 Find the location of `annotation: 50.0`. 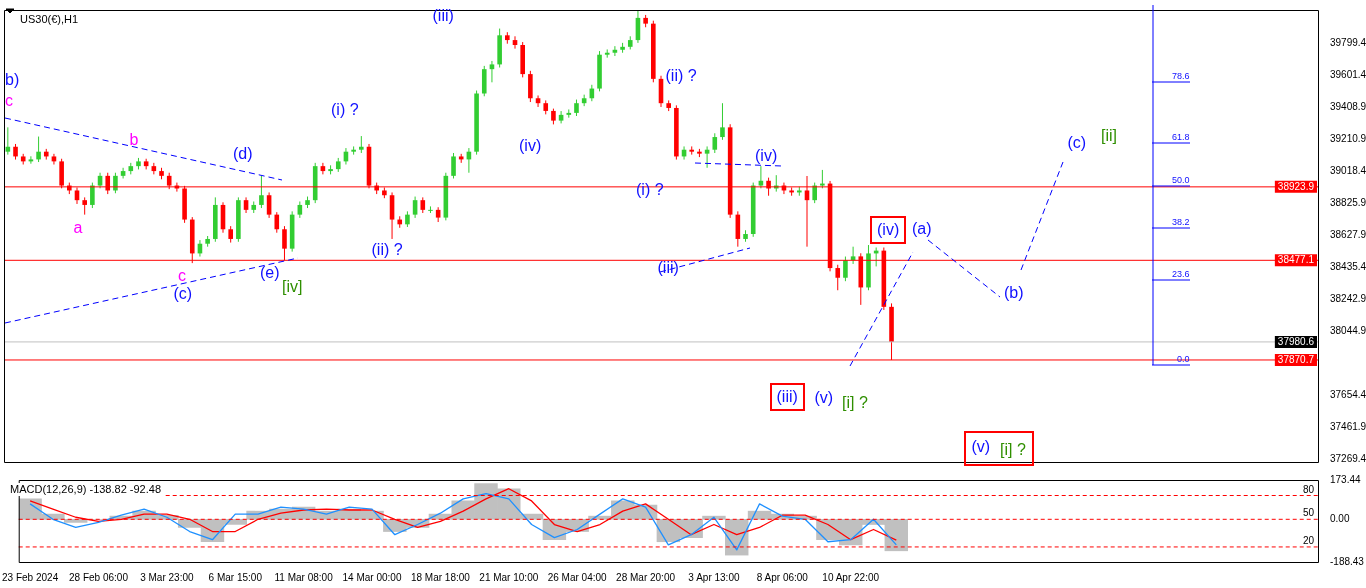

annotation: 50.0 is located at coordinates (1181, 180).